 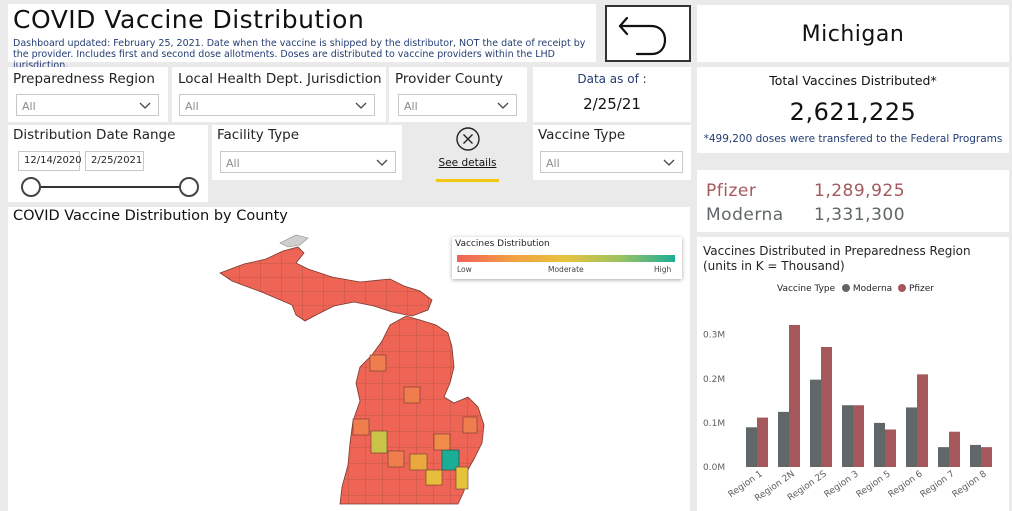 What do you see at coordinates (502, 244) in the screenshot?
I see `legend-title: Vaccines Distribution` at bounding box center [502, 244].